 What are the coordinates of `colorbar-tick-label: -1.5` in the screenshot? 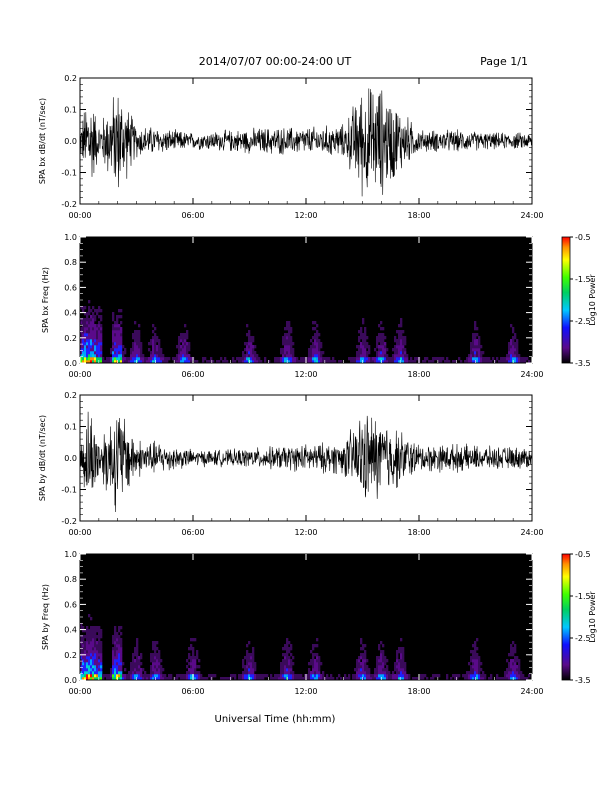 It's located at (583, 596).